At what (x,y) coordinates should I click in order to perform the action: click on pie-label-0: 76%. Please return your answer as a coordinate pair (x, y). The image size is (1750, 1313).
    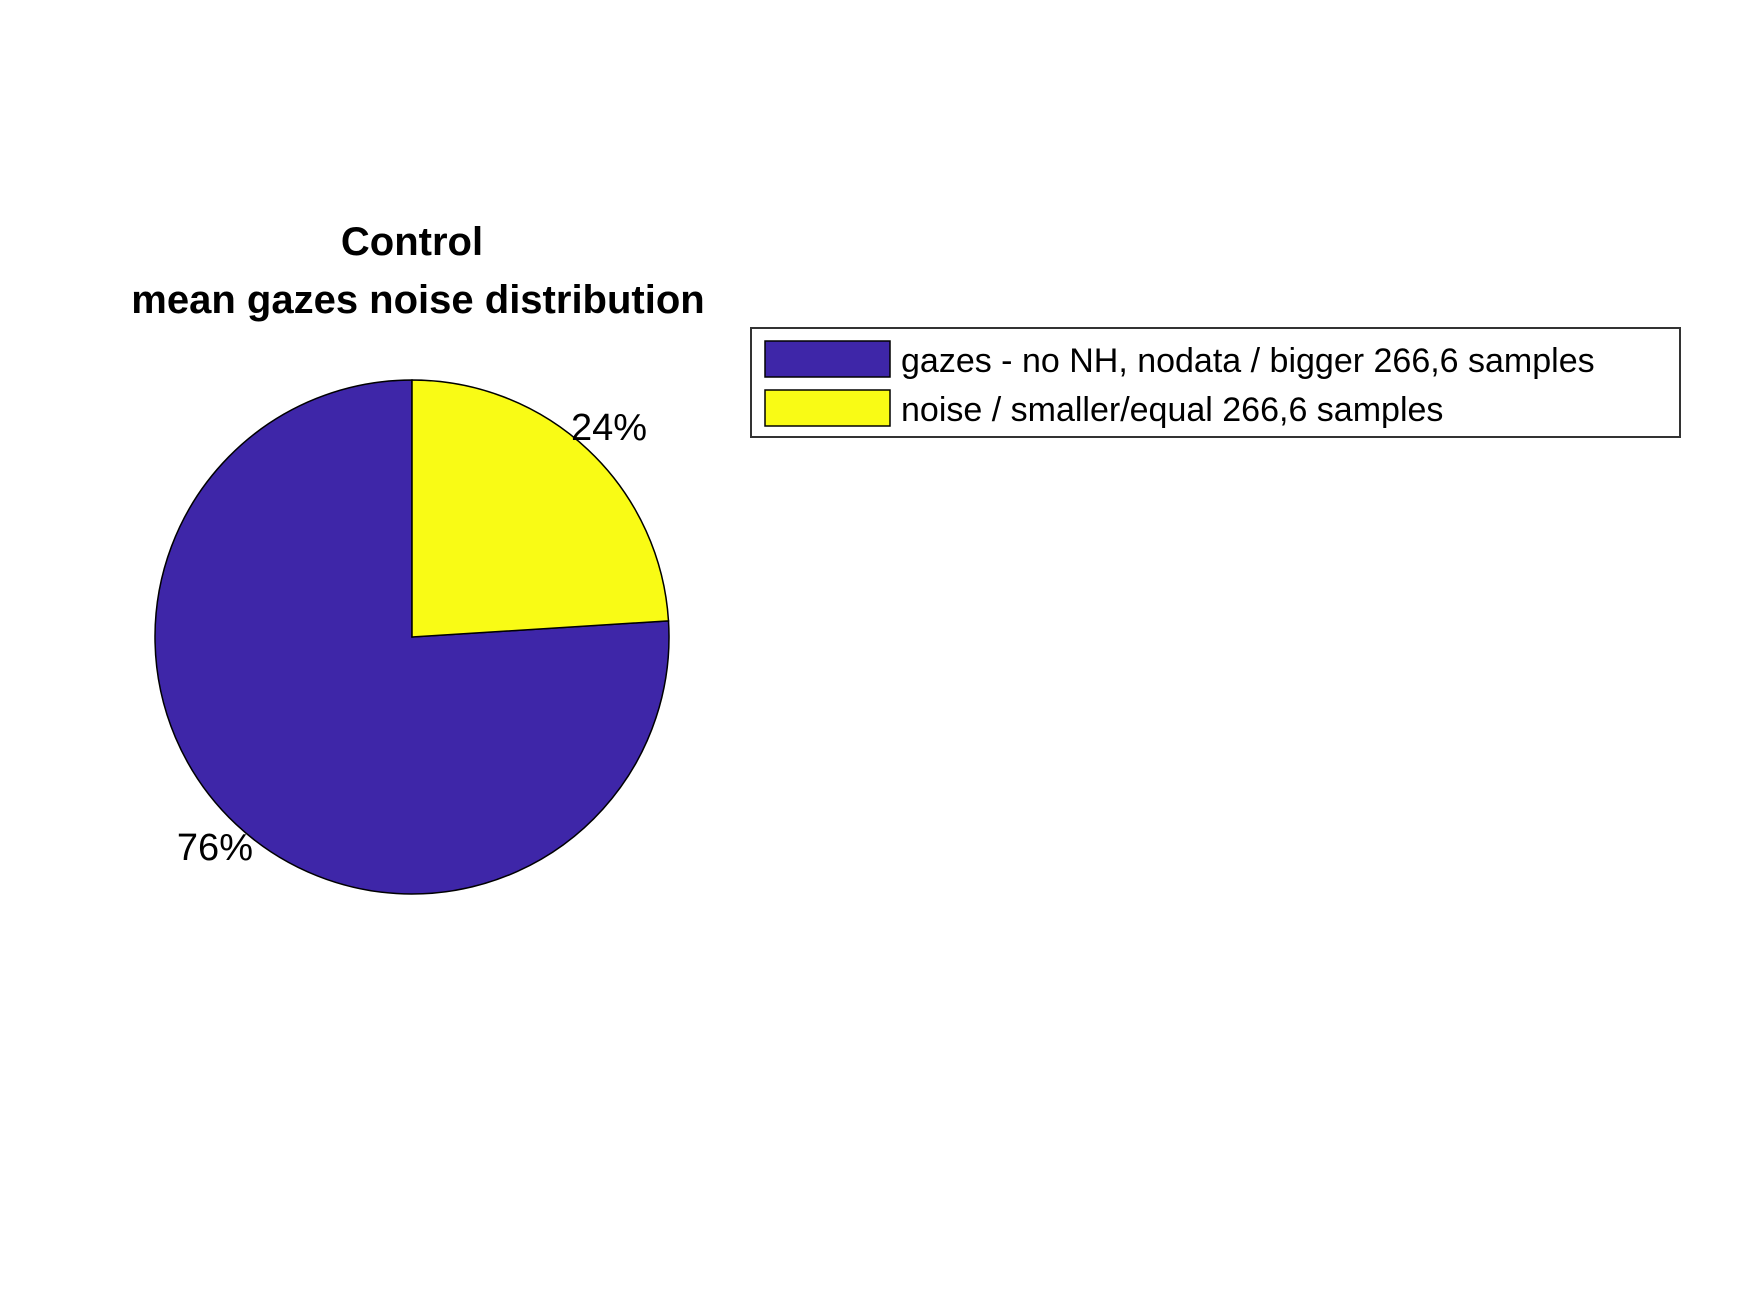
    Looking at the image, I should click on (215, 848).